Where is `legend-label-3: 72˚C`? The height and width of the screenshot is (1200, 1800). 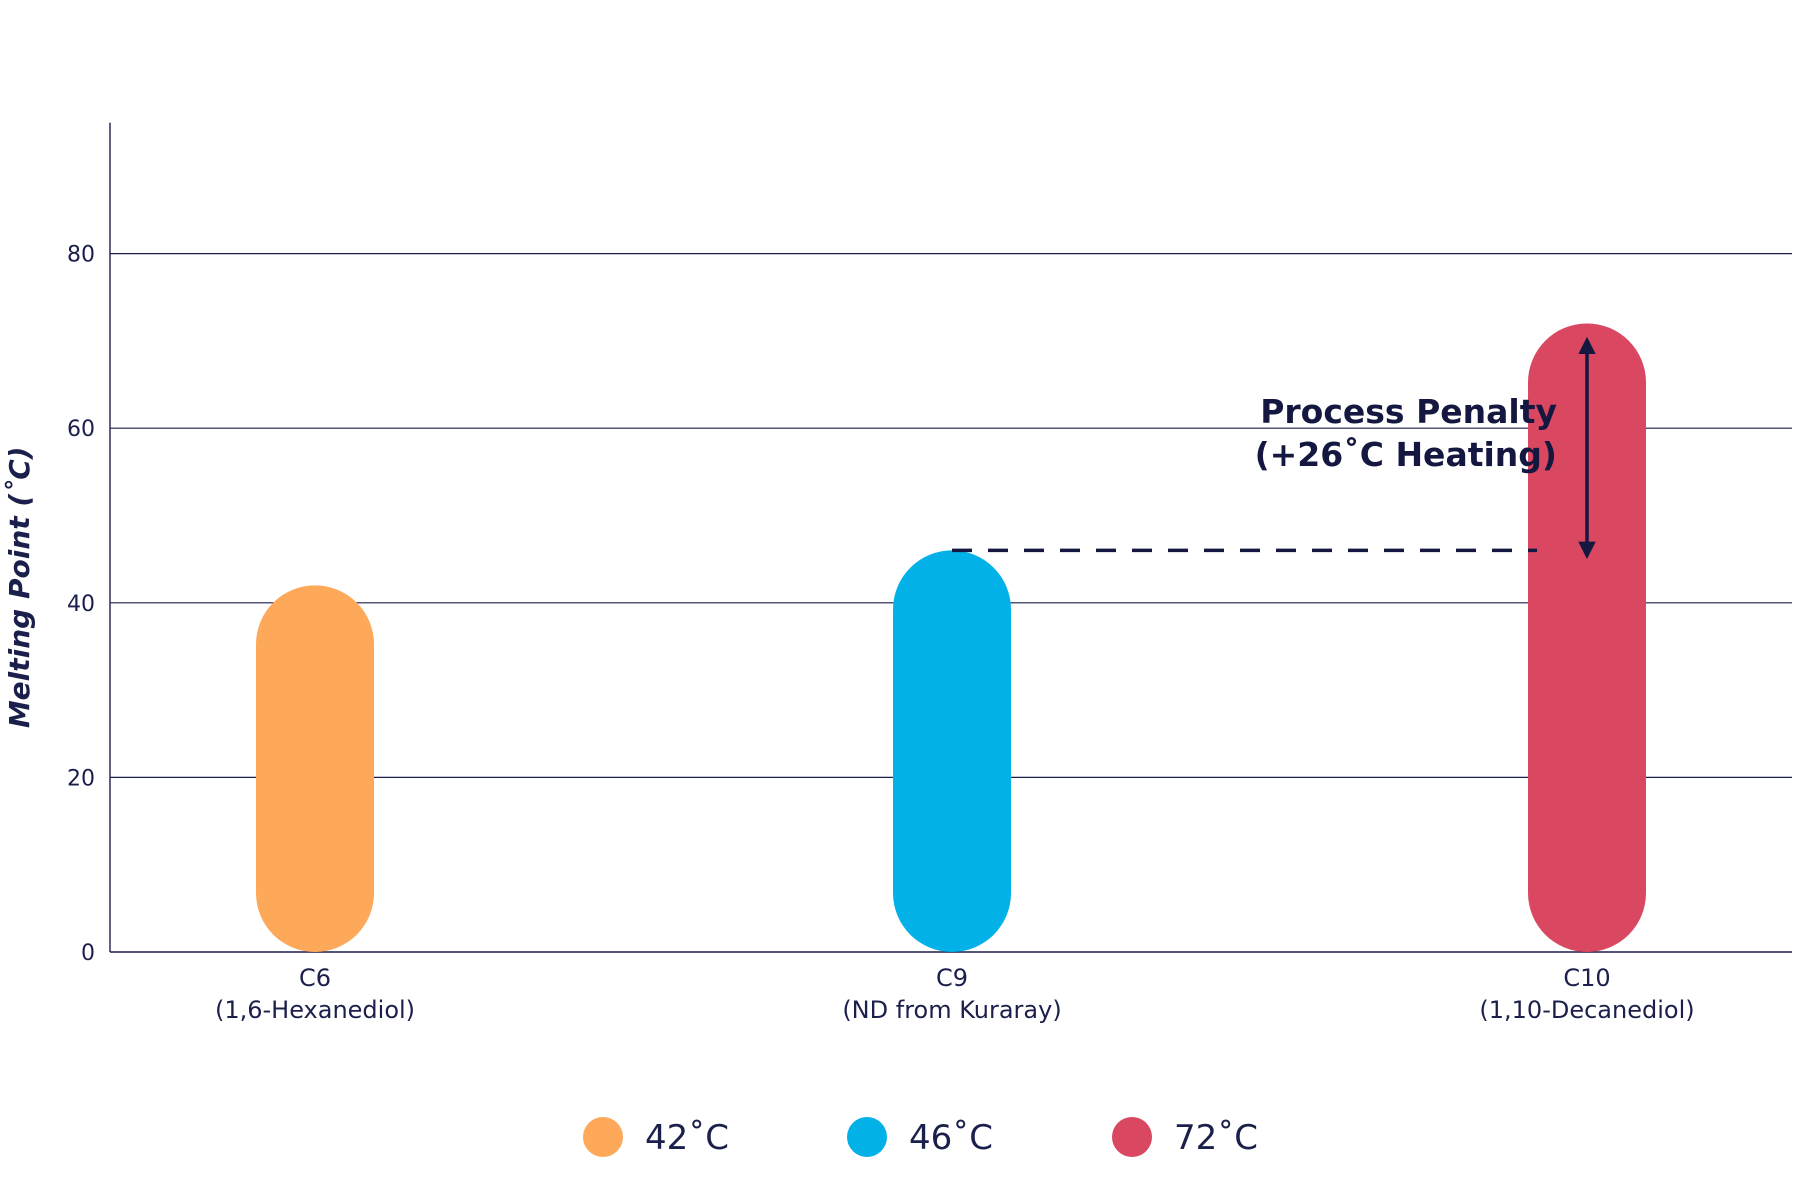
legend-label-3: 72˚C is located at coordinates (1216, 1138).